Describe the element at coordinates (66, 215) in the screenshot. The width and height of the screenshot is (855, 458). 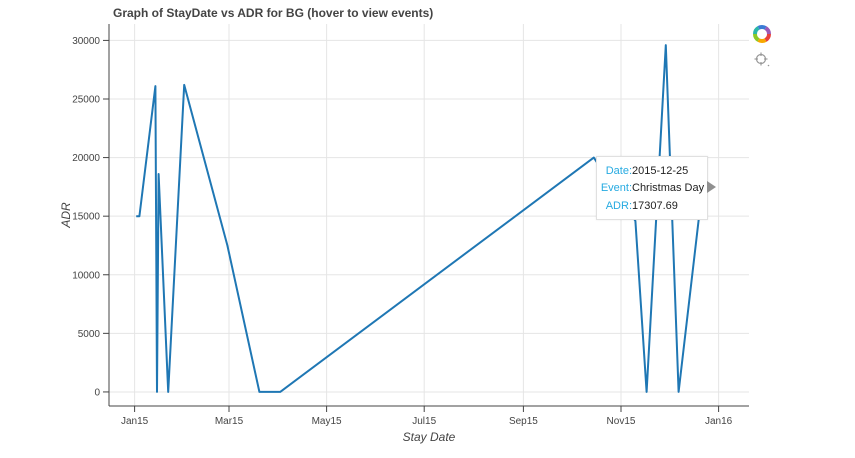
I see `y-axis-label: ADR` at that location.